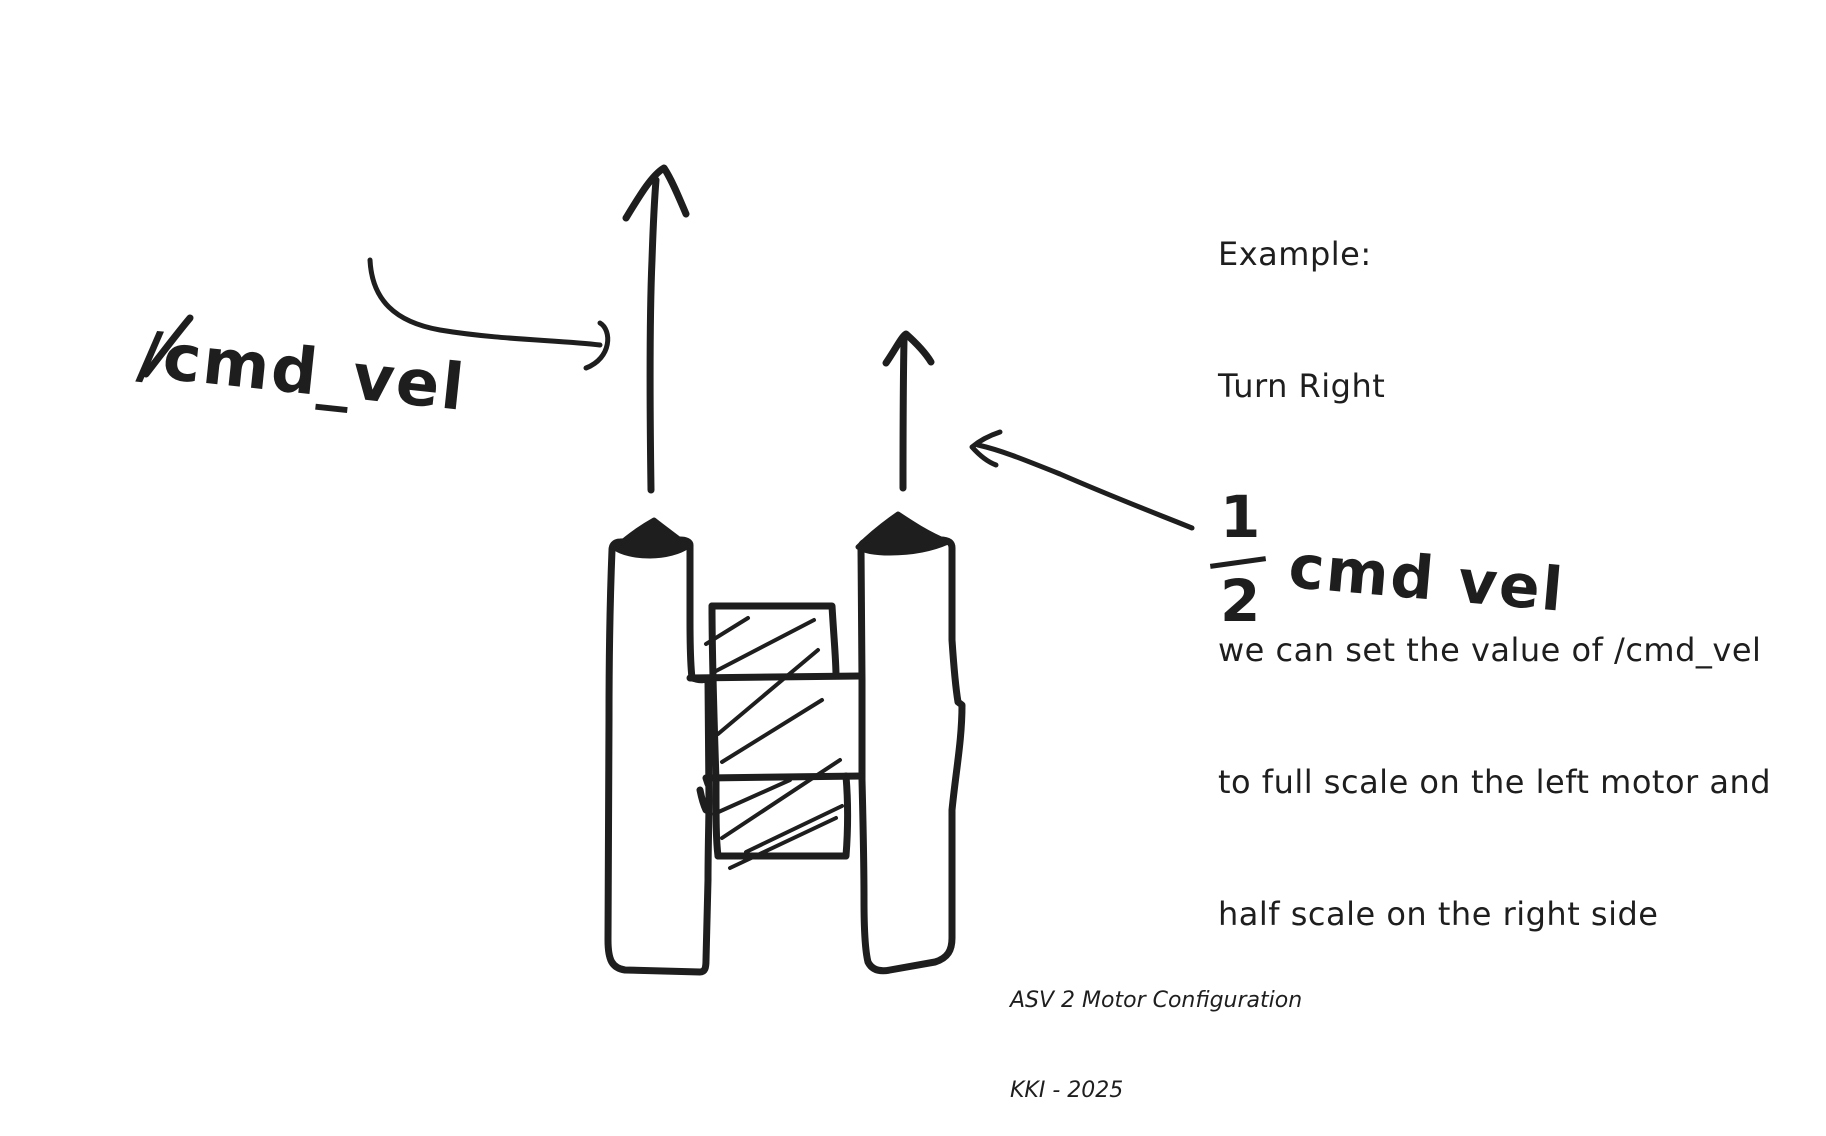 Image resolution: width=1826 pixels, height=1136 pixels. What do you see at coordinates (653, 335) in the screenshot?
I see `left-thrust-arrow-shaft` at bounding box center [653, 335].